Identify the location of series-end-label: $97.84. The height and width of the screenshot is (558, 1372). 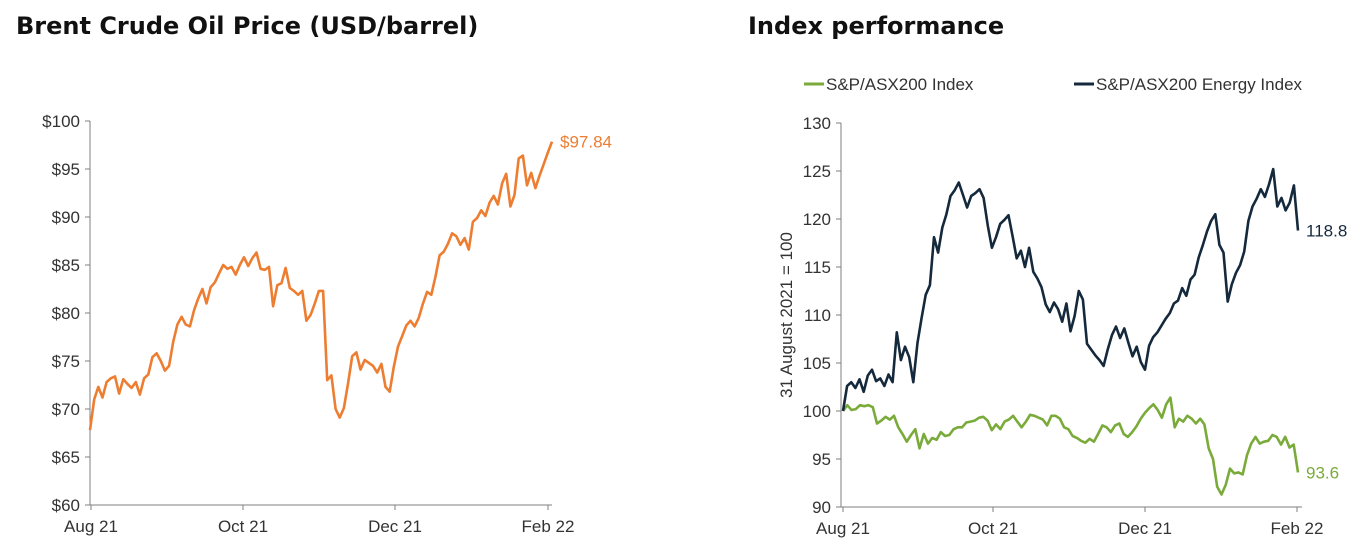
(586, 142).